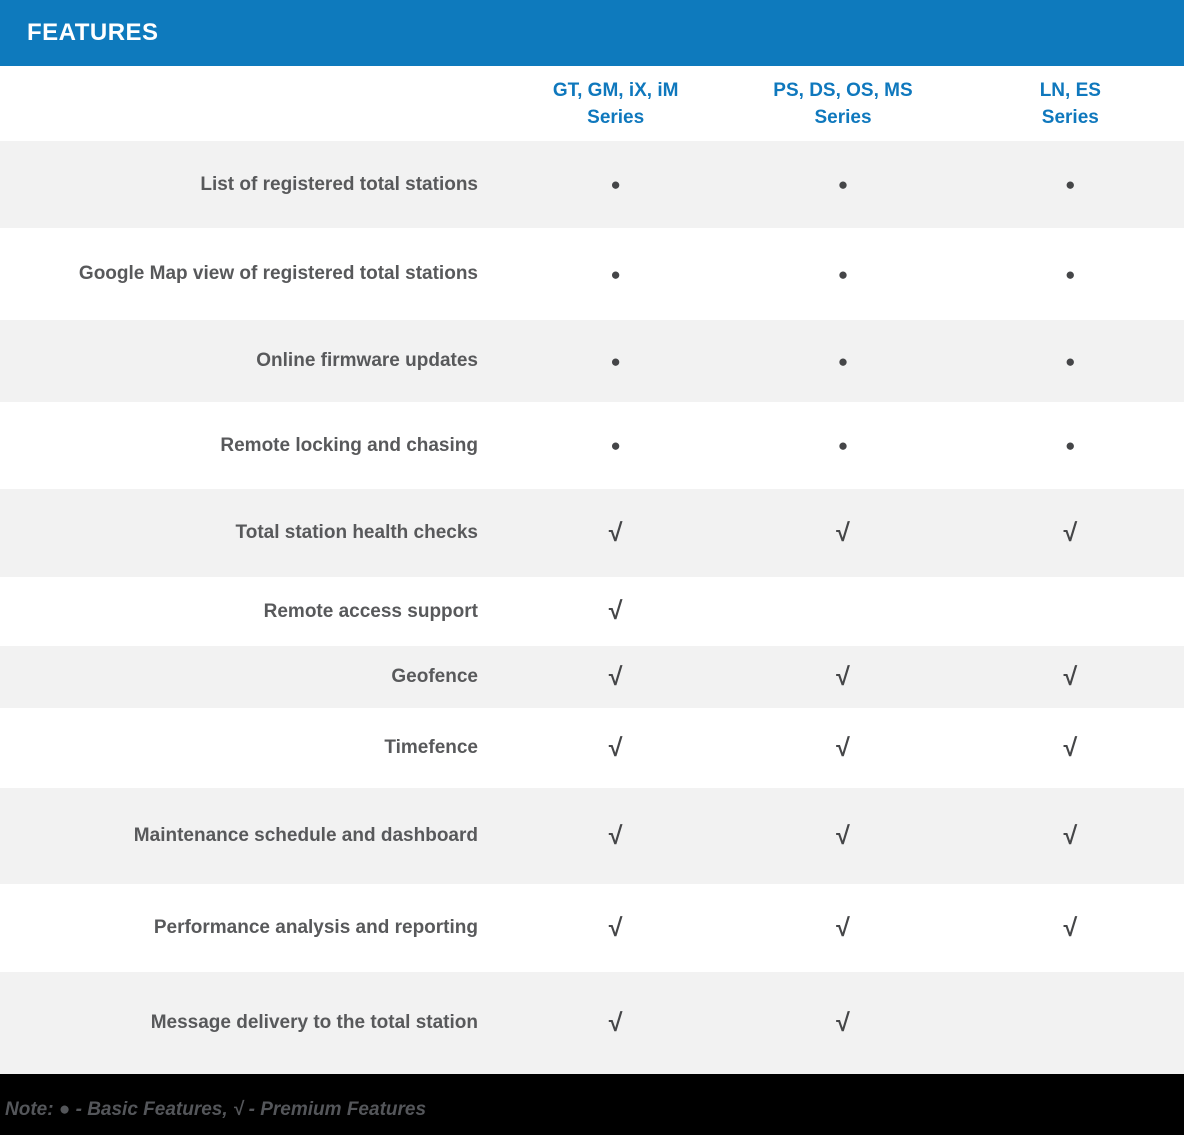 The image size is (1184, 1135). What do you see at coordinates (615, 90) in the screenshot?
I see `column-header-series-names: GT, GM, iX, iM` at bounding box center [615, 90].